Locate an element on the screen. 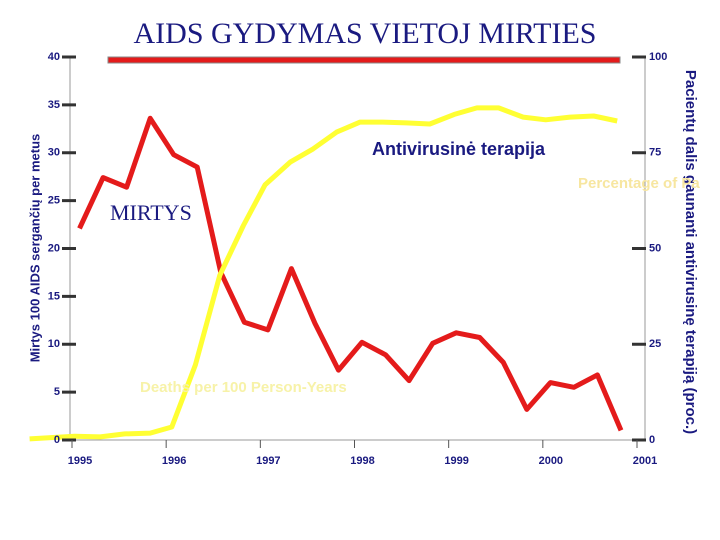  x-tick-label: 1995 is located at coordinates (80, 461).